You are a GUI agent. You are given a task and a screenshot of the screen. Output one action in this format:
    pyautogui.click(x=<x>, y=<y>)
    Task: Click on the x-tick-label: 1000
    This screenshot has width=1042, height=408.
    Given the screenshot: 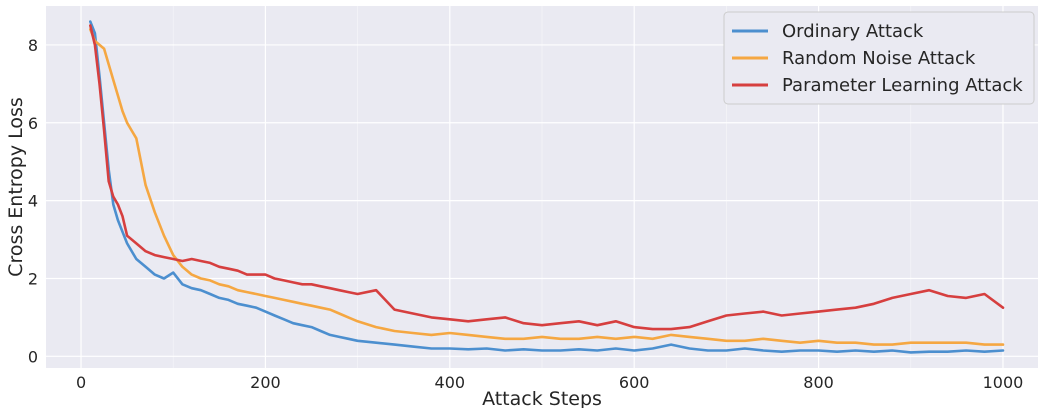 What is the action you would take?
    pyautogui.click(x=1003, y=382)
    